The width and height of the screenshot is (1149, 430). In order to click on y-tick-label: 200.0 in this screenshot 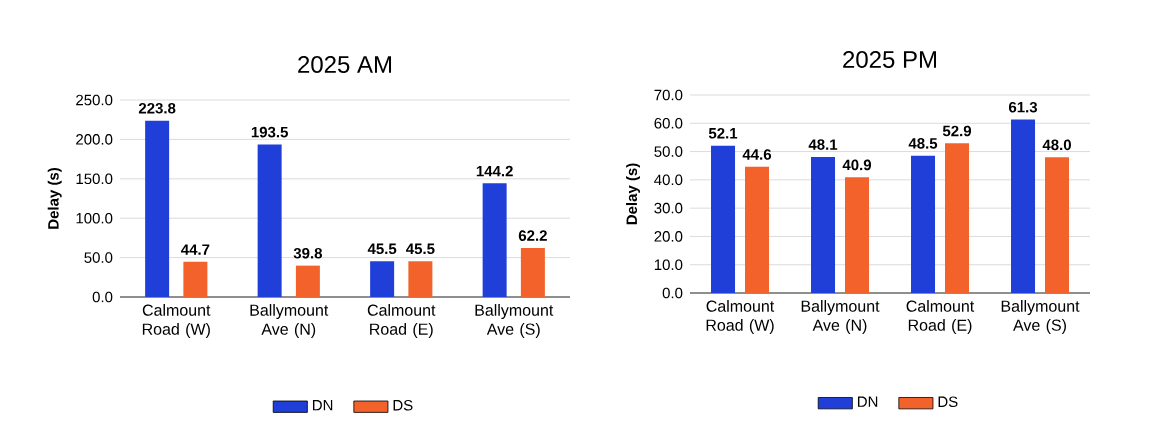, I will do `click(94, 139)`.